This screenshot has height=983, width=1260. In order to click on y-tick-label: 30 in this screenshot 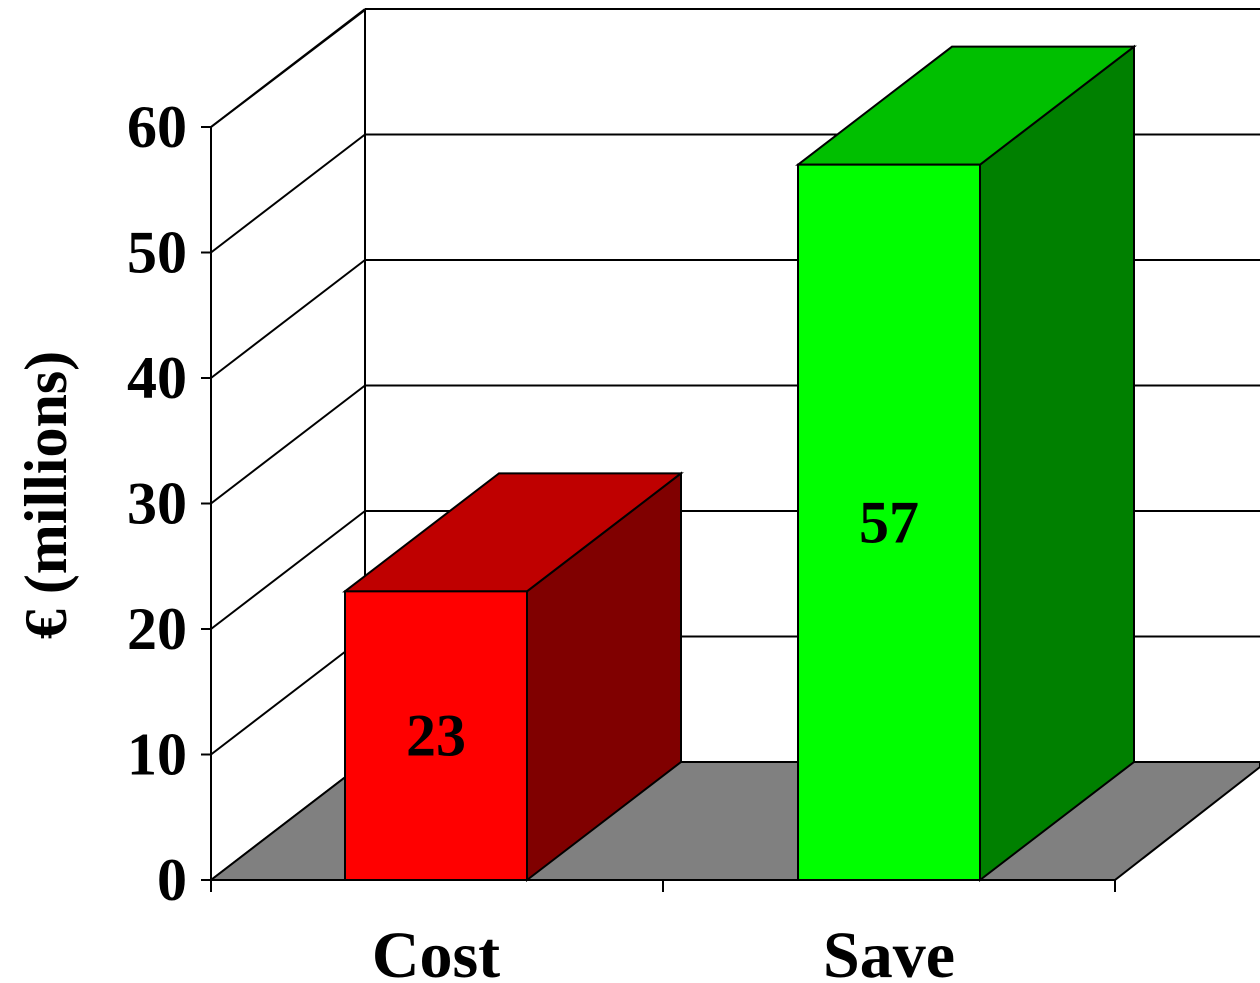, I will do `click(157, 504)`.